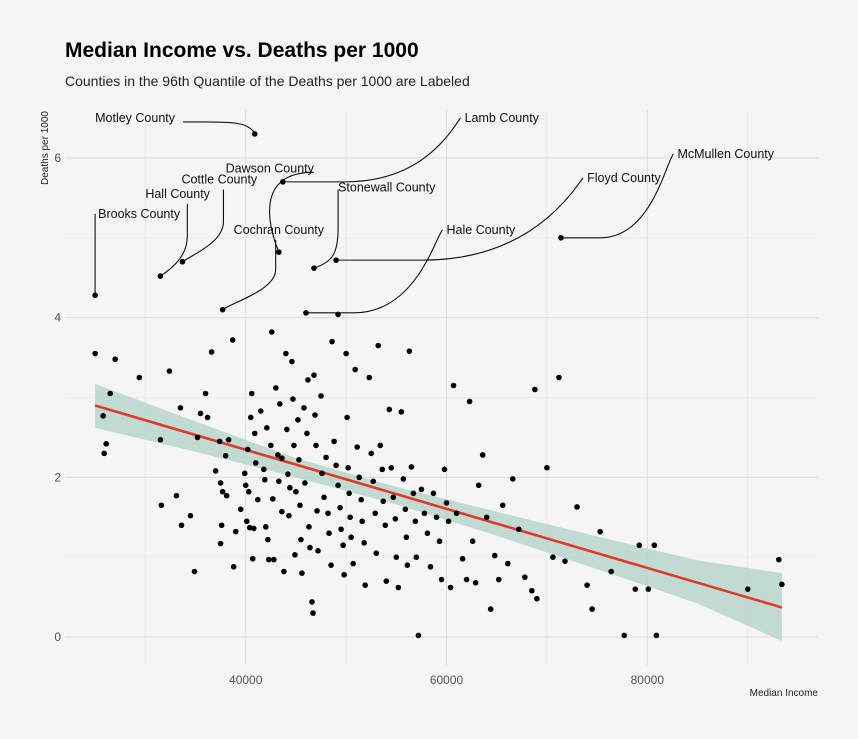 The width and height of the screenshot is (858, 739). Describe the element at coordinates (177, 194) in the screenshot. I see `county-label: Hall County` at that location.